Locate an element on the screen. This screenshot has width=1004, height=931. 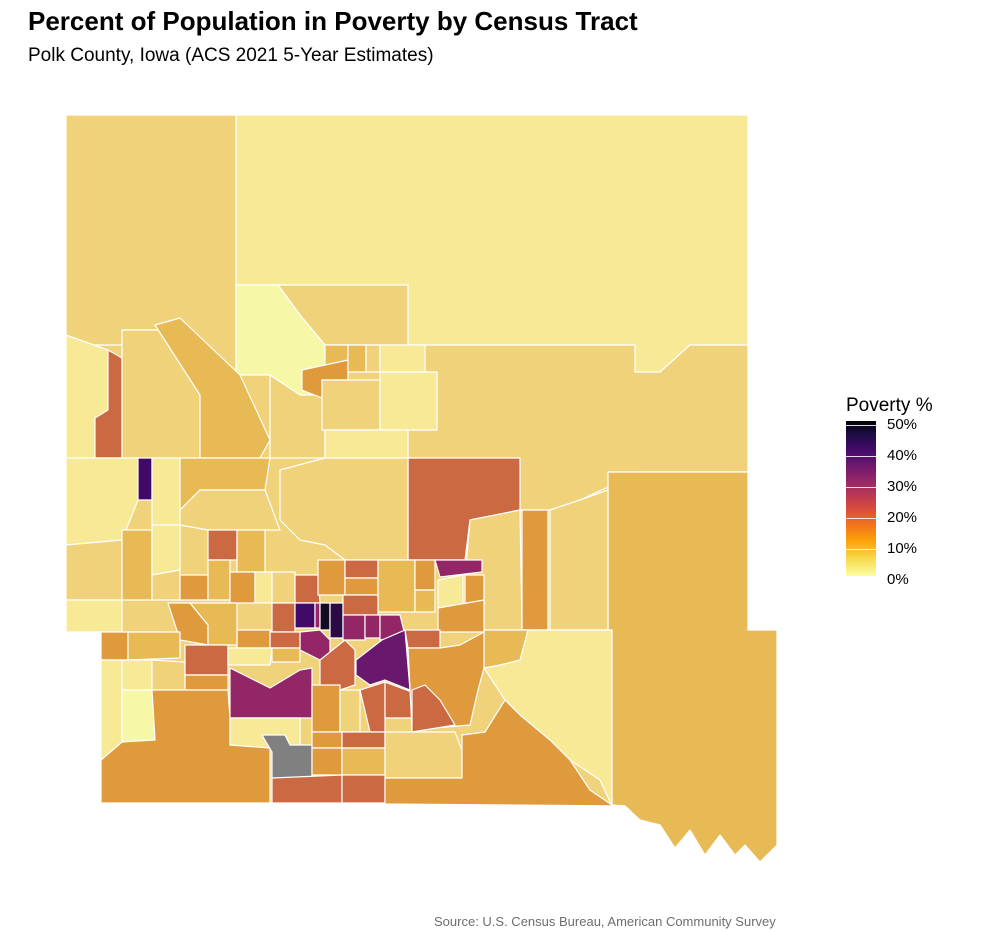
legend-tick-label: 30% is located at coordinates (902, 486).